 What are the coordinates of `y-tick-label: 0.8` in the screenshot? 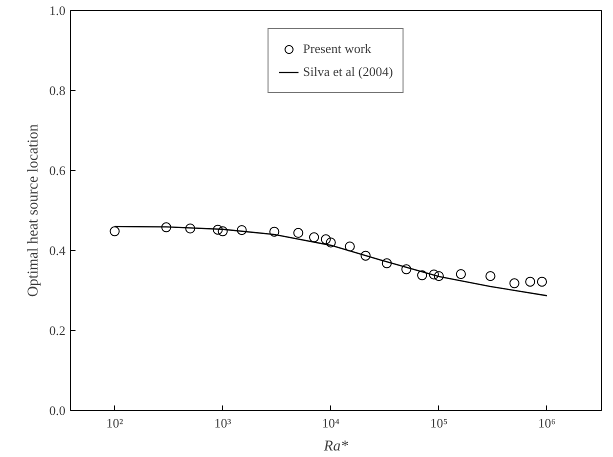 It's located at (57, 90).